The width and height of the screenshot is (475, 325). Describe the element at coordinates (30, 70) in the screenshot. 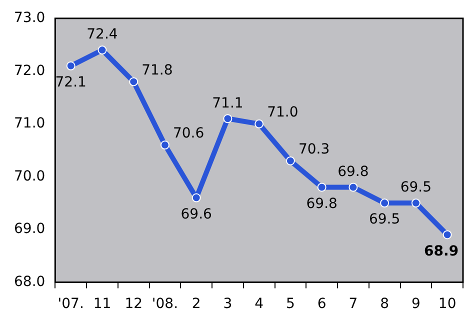

I see `y-tick-label: 72.0` at that location.